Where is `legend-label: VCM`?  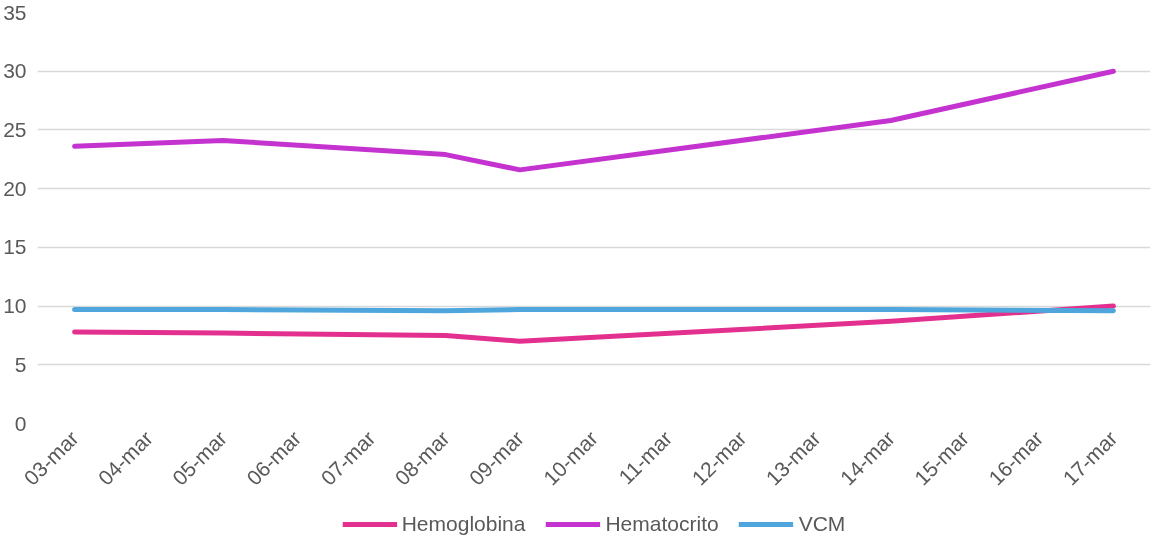
legend-label: VCM is located at coordinates (822, 524).